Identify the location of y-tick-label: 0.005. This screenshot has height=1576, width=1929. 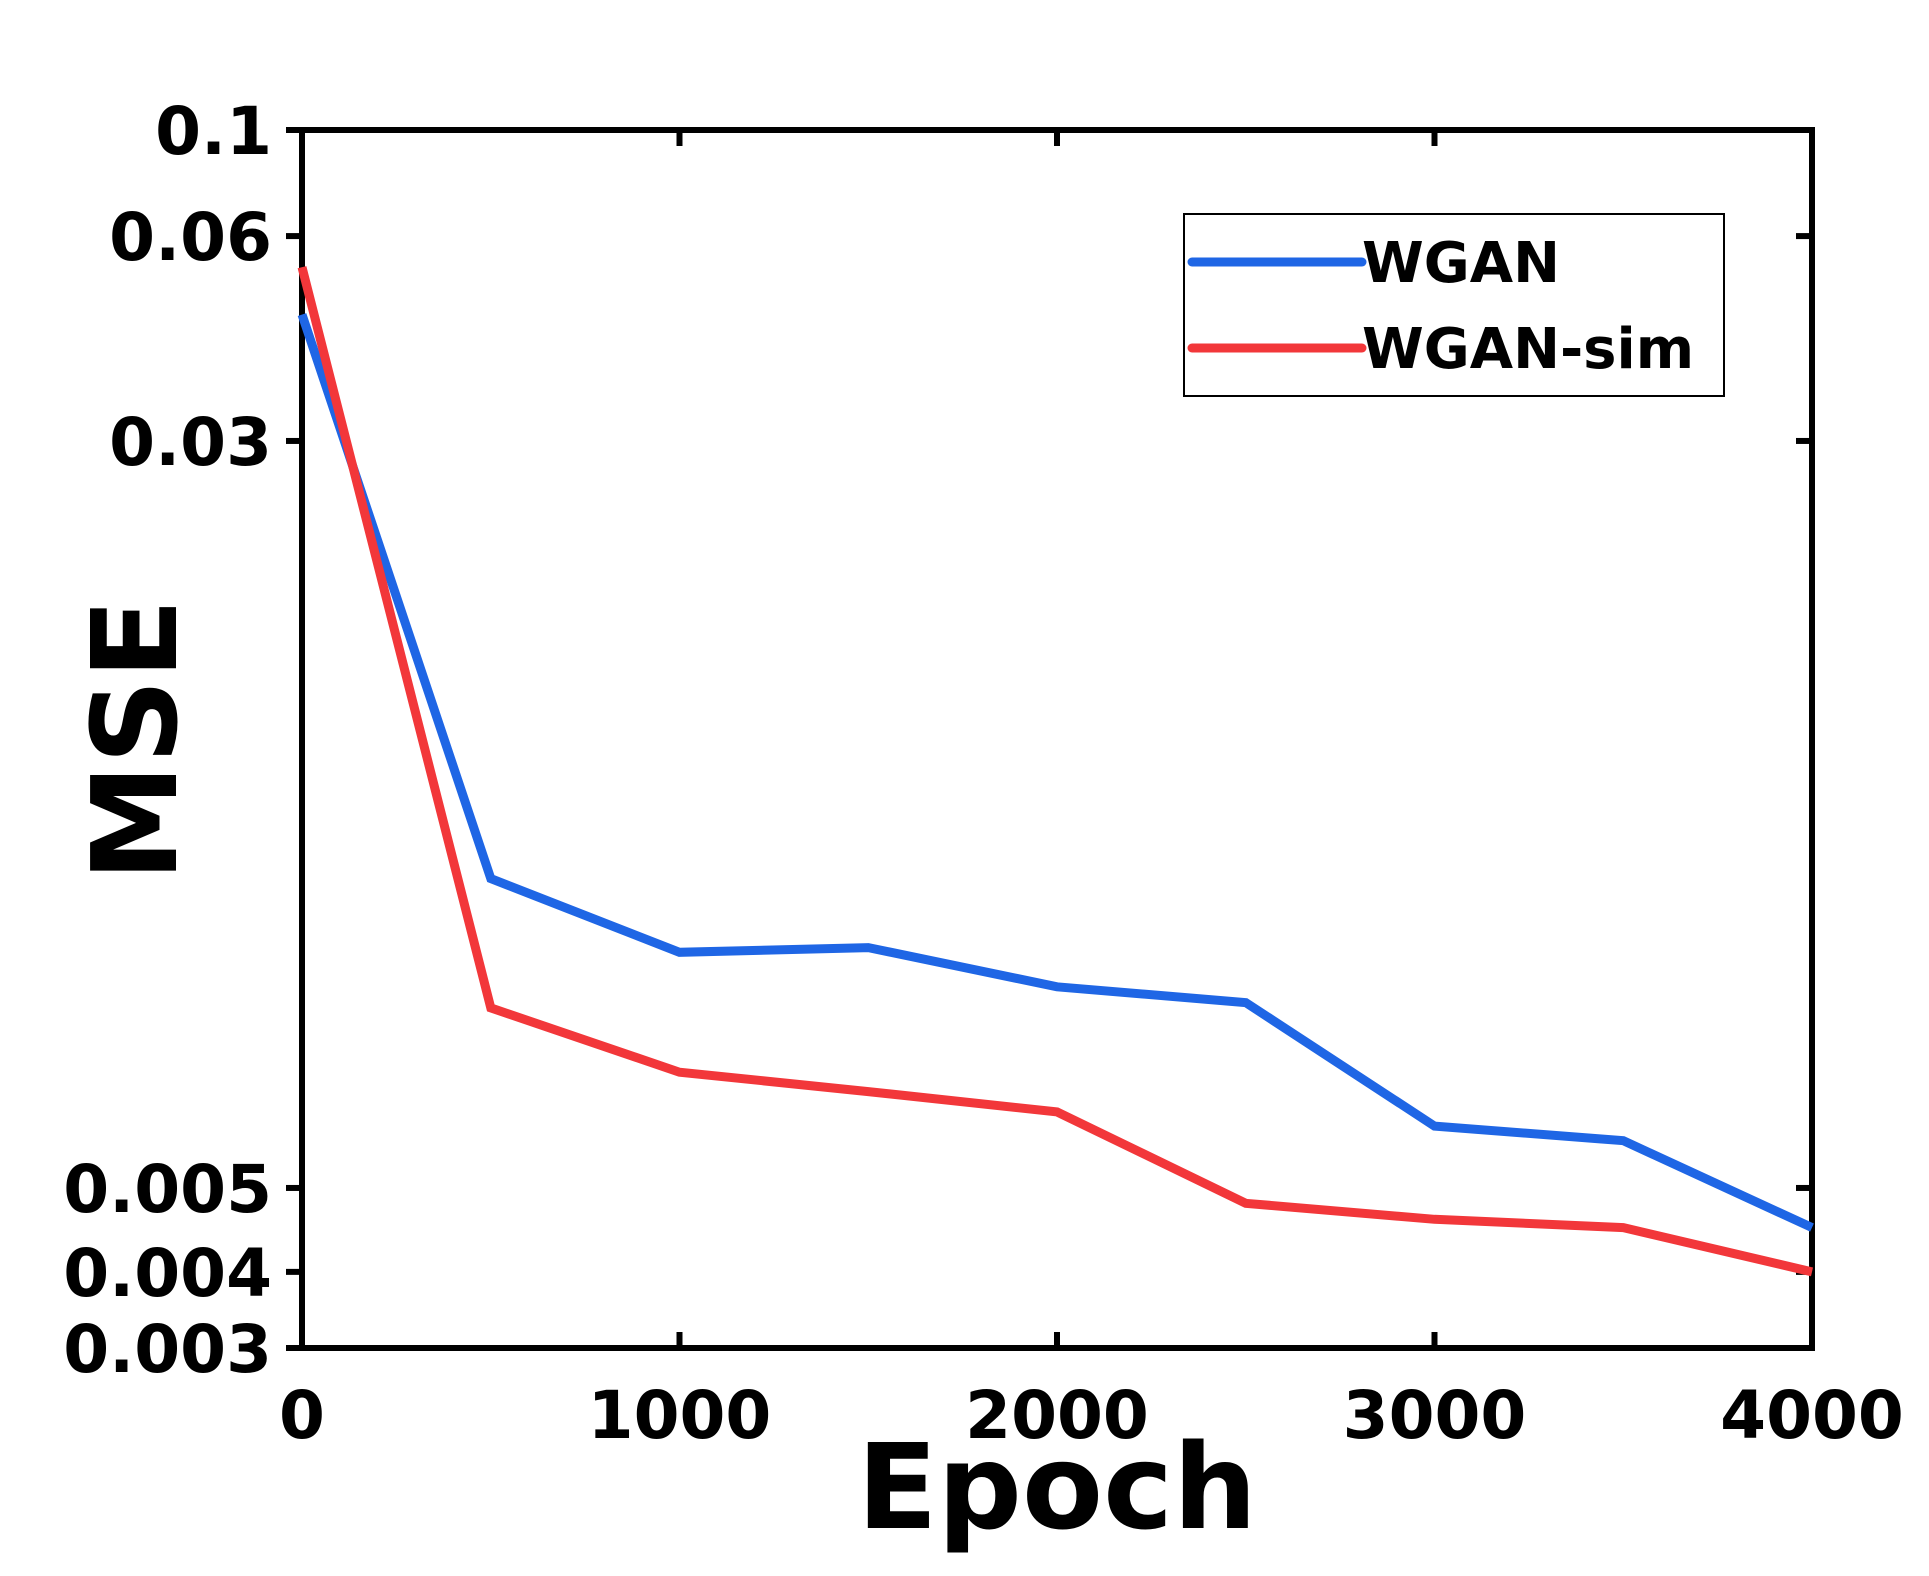
(167, 1189).